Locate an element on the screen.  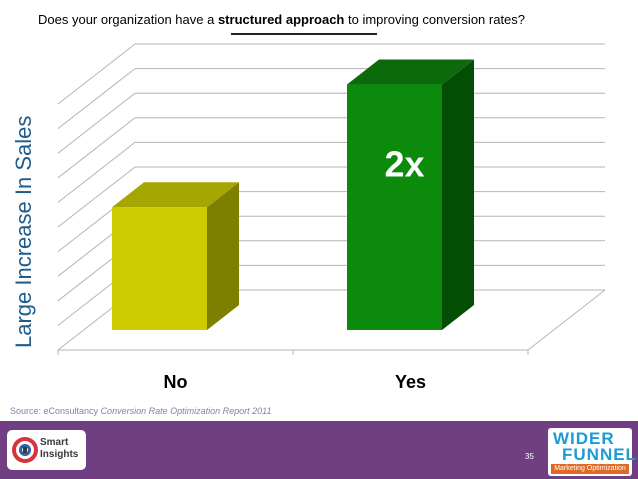
x-tick-label-no: No is located at coordinates (176, 382).